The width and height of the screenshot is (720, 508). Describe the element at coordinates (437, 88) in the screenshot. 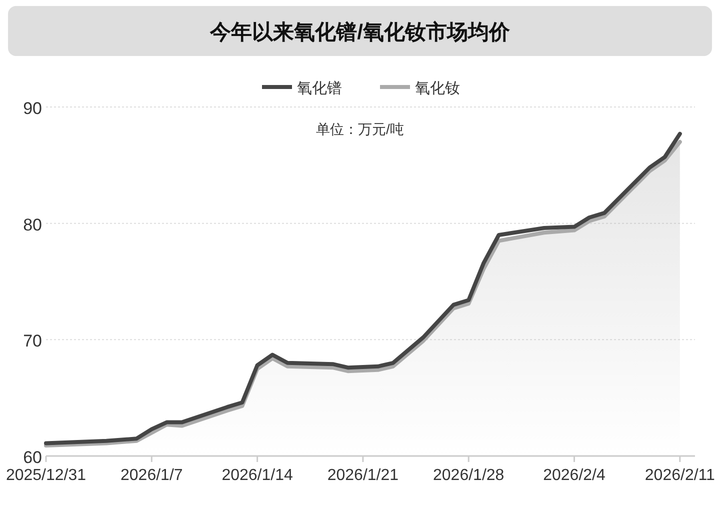

I see `legend-label: 氧化钕` at that location.